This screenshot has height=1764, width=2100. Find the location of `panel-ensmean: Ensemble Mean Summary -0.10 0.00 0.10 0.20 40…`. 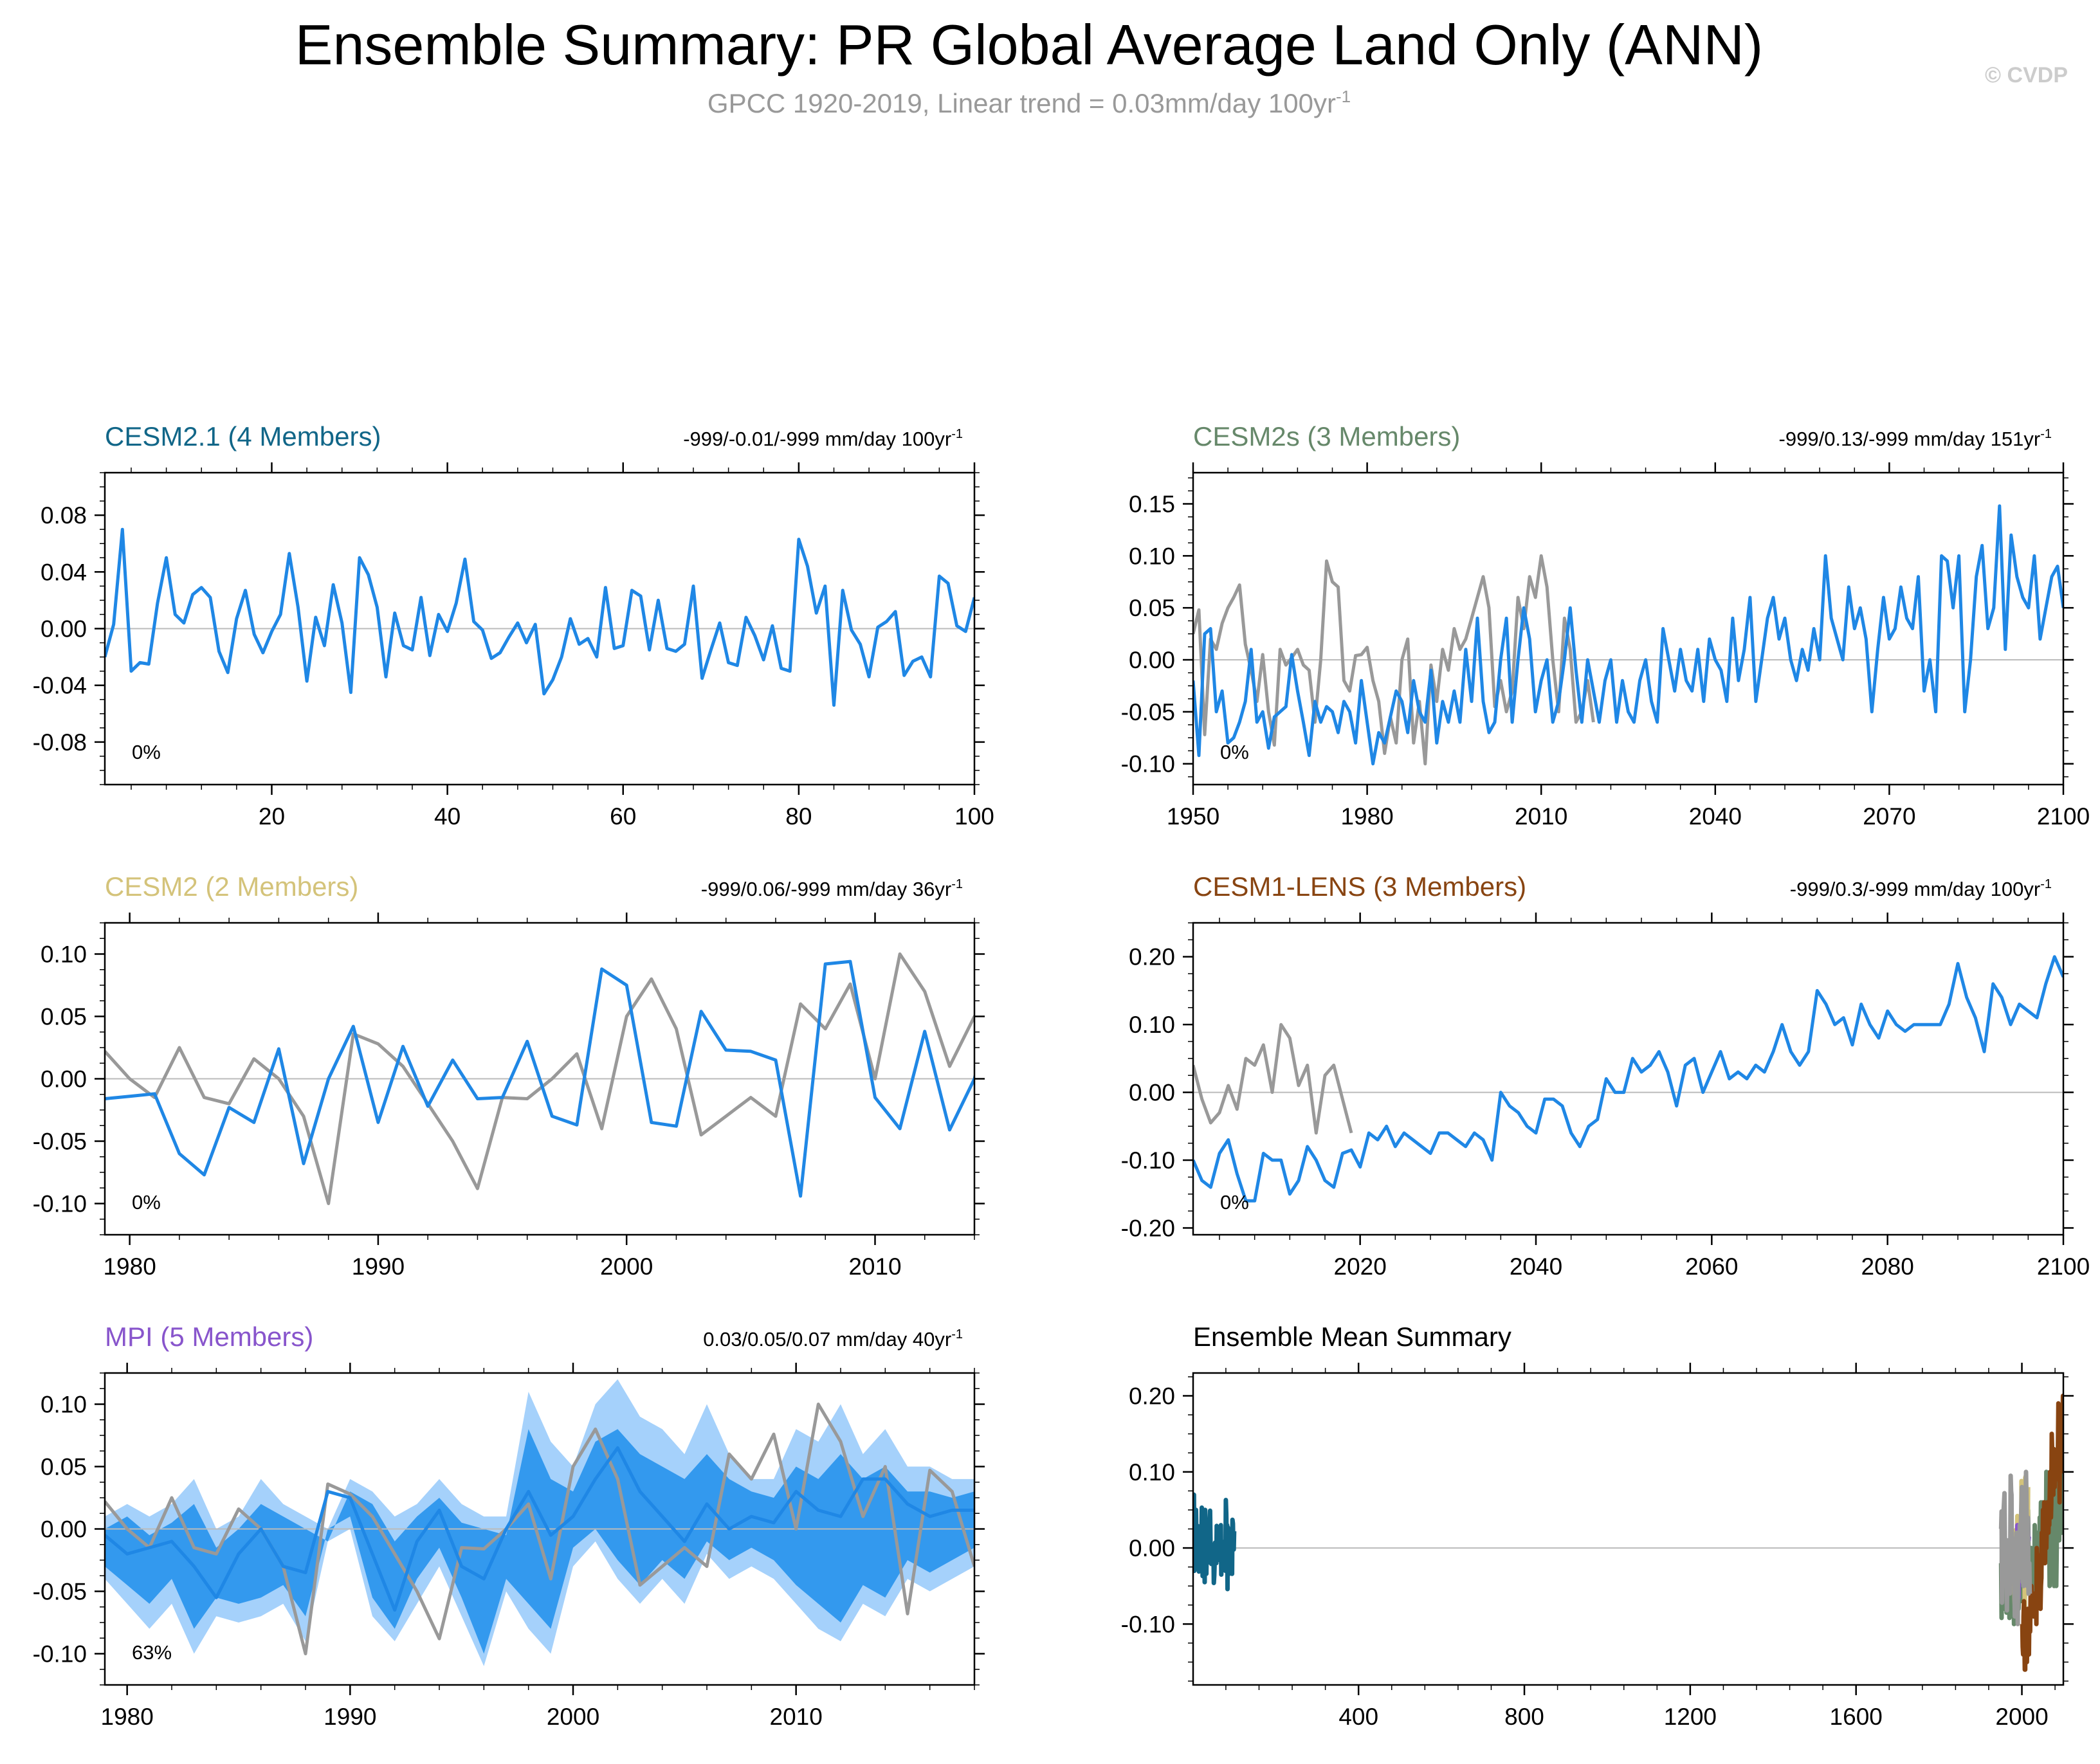

panel-ensmean: Ensemble Mean Summary -0.10 0.00 0.10 0.20 40… is located at coordinates (1598, 1526).